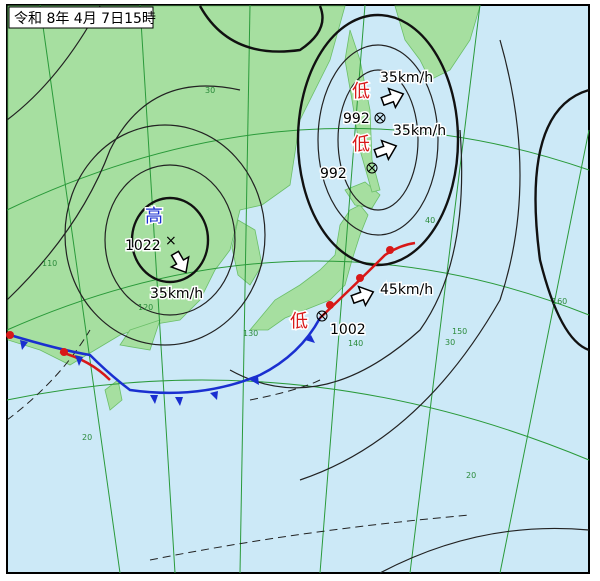 The image size is (600, 581). I want to click on grid-label: 160, so click(559, 301).